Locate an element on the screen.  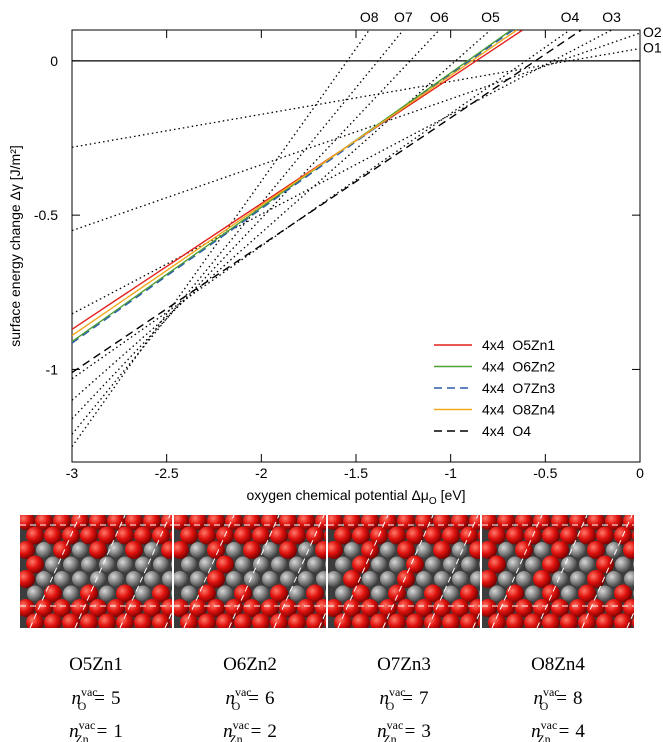
vacancy-count: nvac O = 8 is located at coordinates (557, 699).